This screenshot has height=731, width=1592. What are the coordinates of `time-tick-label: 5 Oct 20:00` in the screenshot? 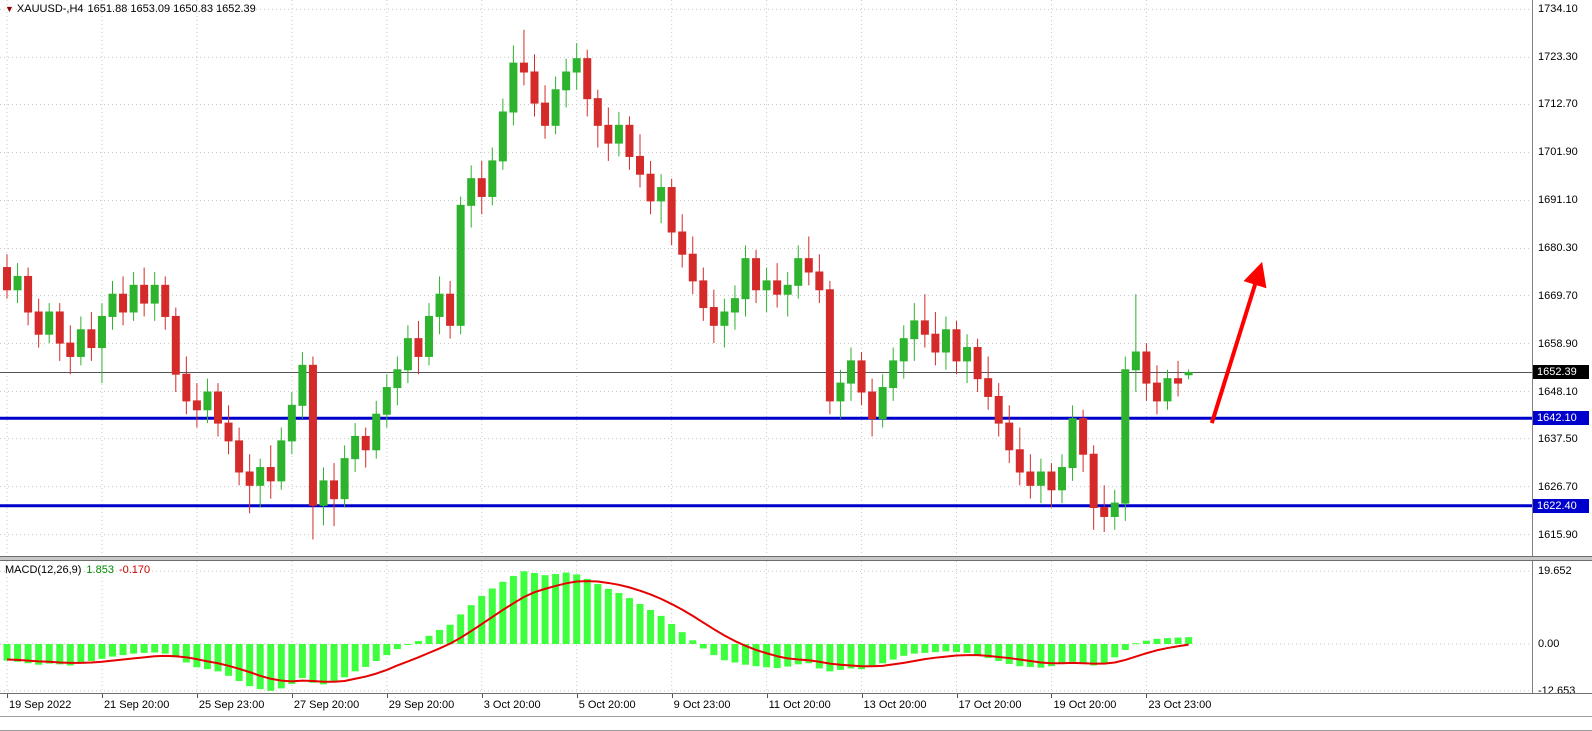 It's located at (607, 705).